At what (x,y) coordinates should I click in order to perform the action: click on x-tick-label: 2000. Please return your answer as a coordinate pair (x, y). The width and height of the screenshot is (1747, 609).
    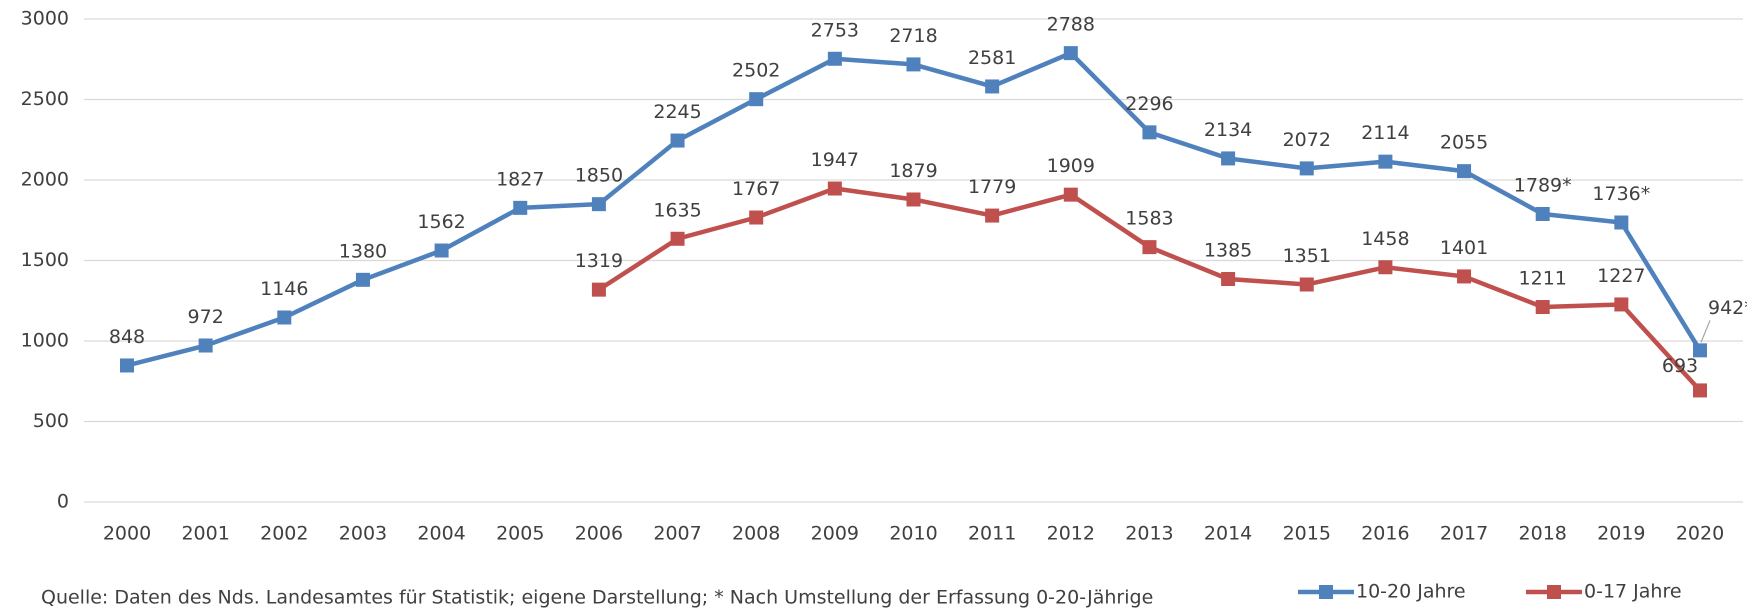
    Looking at the image, I should click on (127, 534).